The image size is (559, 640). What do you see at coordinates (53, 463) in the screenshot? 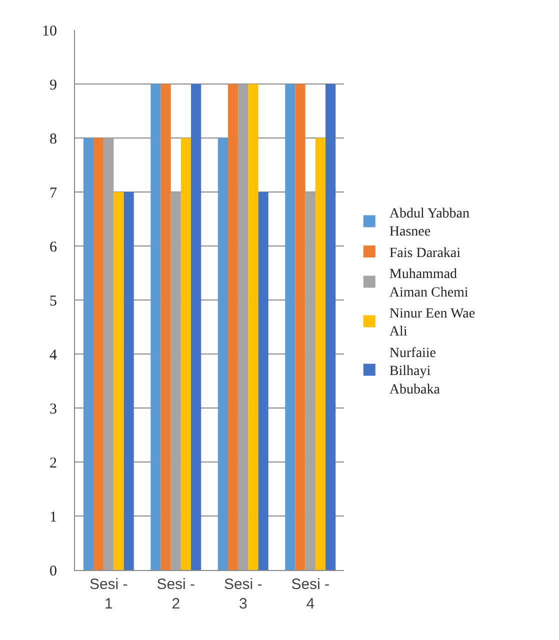
I see `y-tick-label: 2` at bounding box center [53, 463].